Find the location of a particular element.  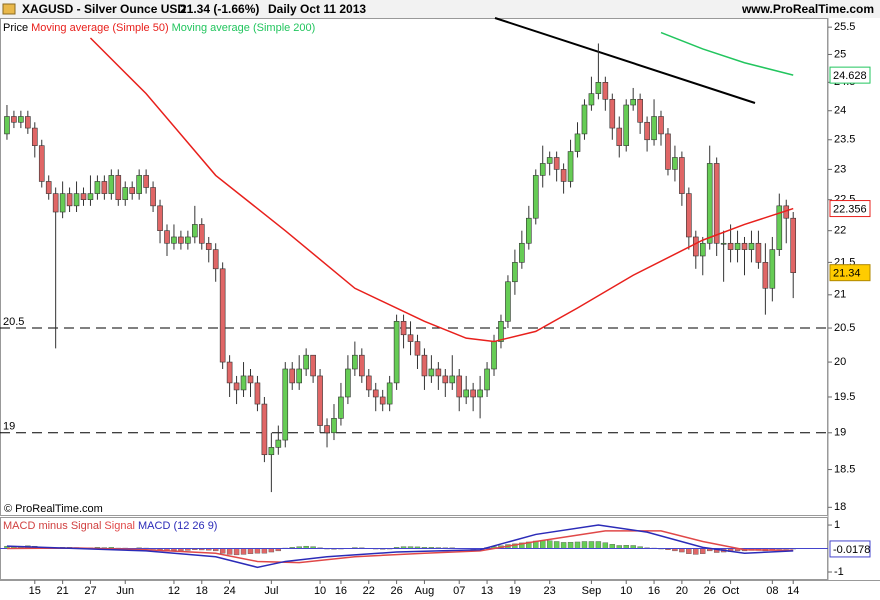

level-label: 19 is located at coordinates (9, 427).